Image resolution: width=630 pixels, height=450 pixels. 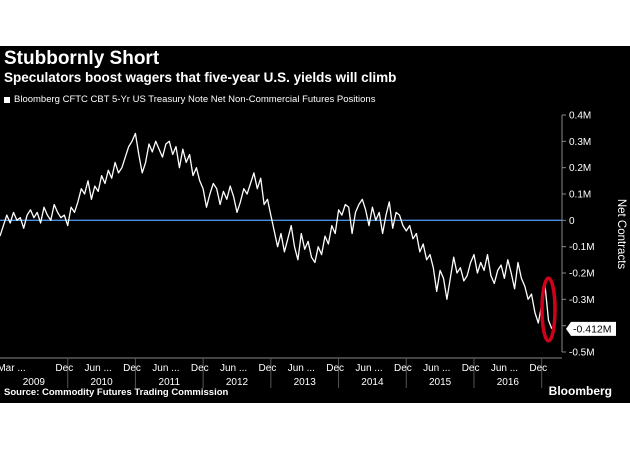 I want to click on last-value-marker: -0.412M, so click(x=591, y=328).